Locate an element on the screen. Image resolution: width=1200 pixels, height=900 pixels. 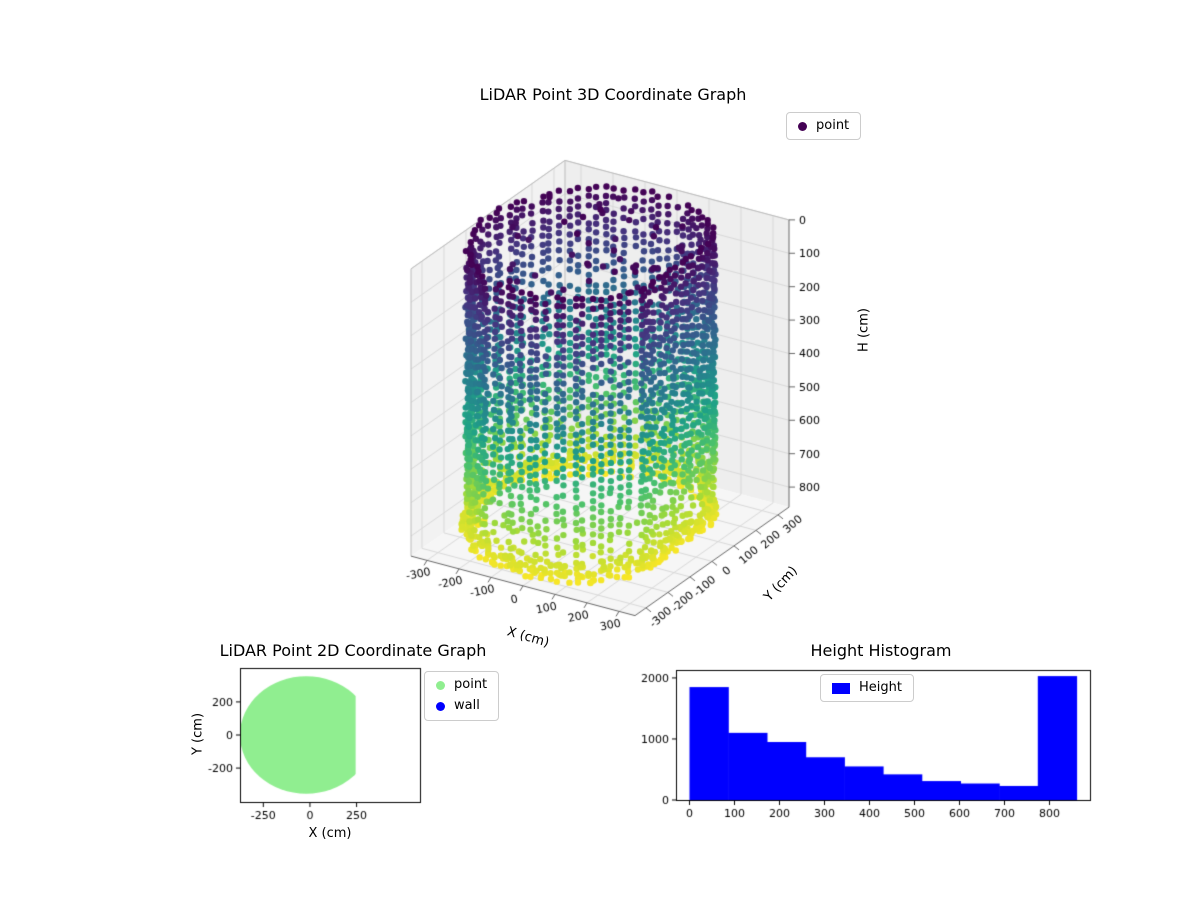
legend-label: Height is located at coordinates (880, 687).